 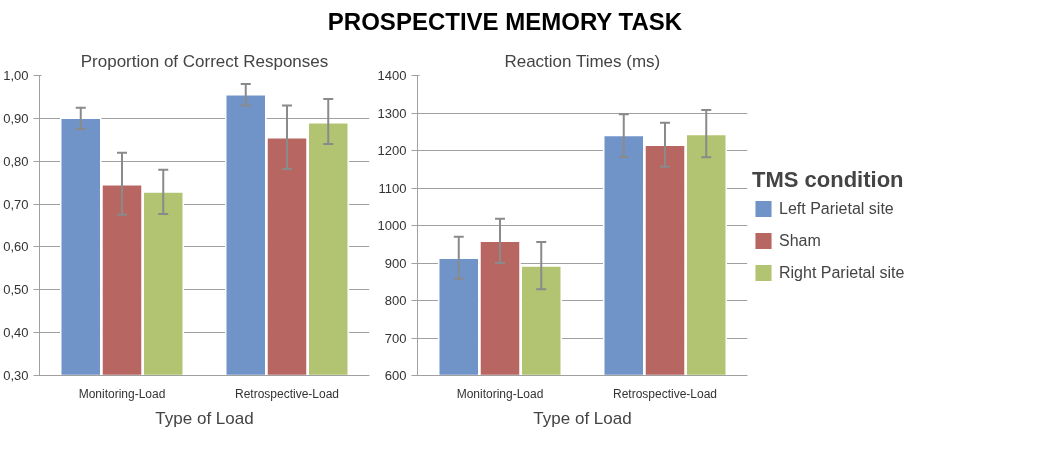 What do you see at coordinates (16, 376) in the screenshot?
I see `y-tick-label: 0,30` at bounding box center [16, 376].